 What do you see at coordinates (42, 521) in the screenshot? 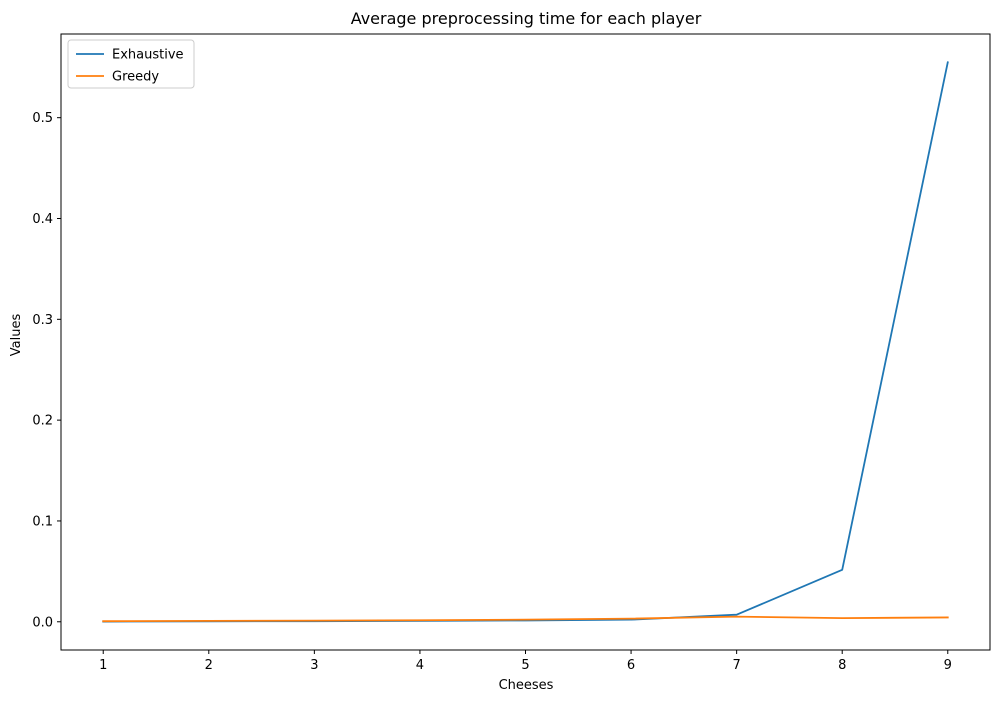
I see `y-tick-label: 0.1` at bounding box center [42, 521].